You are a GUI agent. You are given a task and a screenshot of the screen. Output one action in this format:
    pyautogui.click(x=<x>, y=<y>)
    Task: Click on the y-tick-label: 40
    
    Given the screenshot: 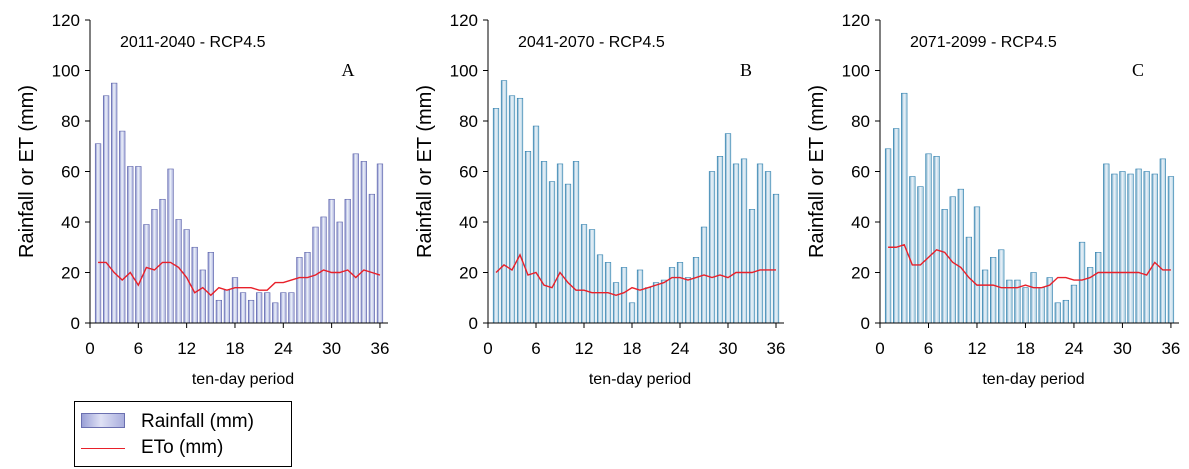 What is the action you would take?
    pyautogui.click(x=860, y=222)
    